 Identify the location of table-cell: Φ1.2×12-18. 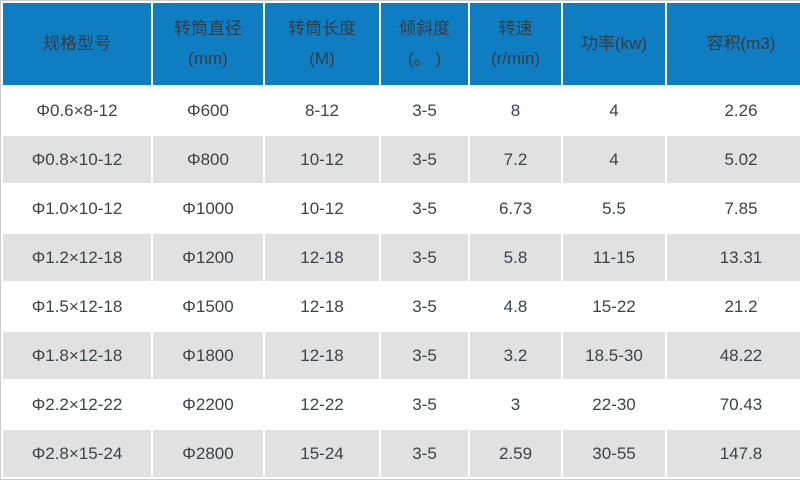
(77, 257).